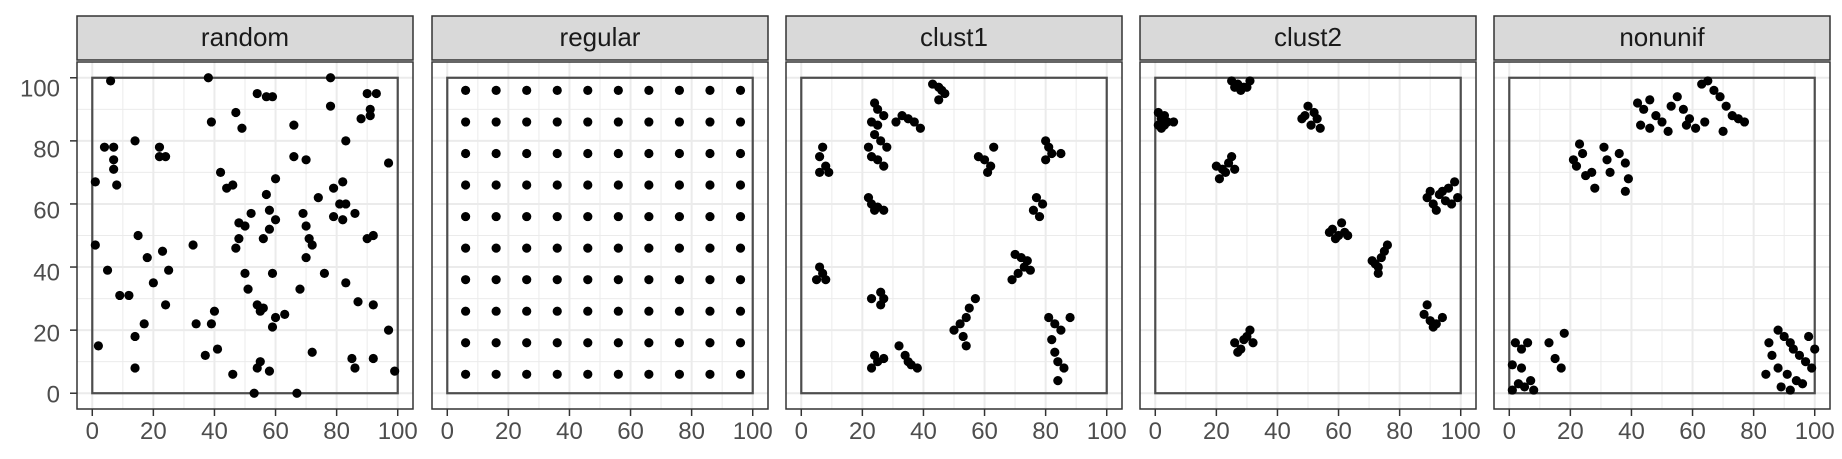 Image resolution: width=1842 pixels, height=459 pixels. Describe the element at coordinates (92, 431) in the screenshot. I see `x-tick-label-random-0: 0` at that location.